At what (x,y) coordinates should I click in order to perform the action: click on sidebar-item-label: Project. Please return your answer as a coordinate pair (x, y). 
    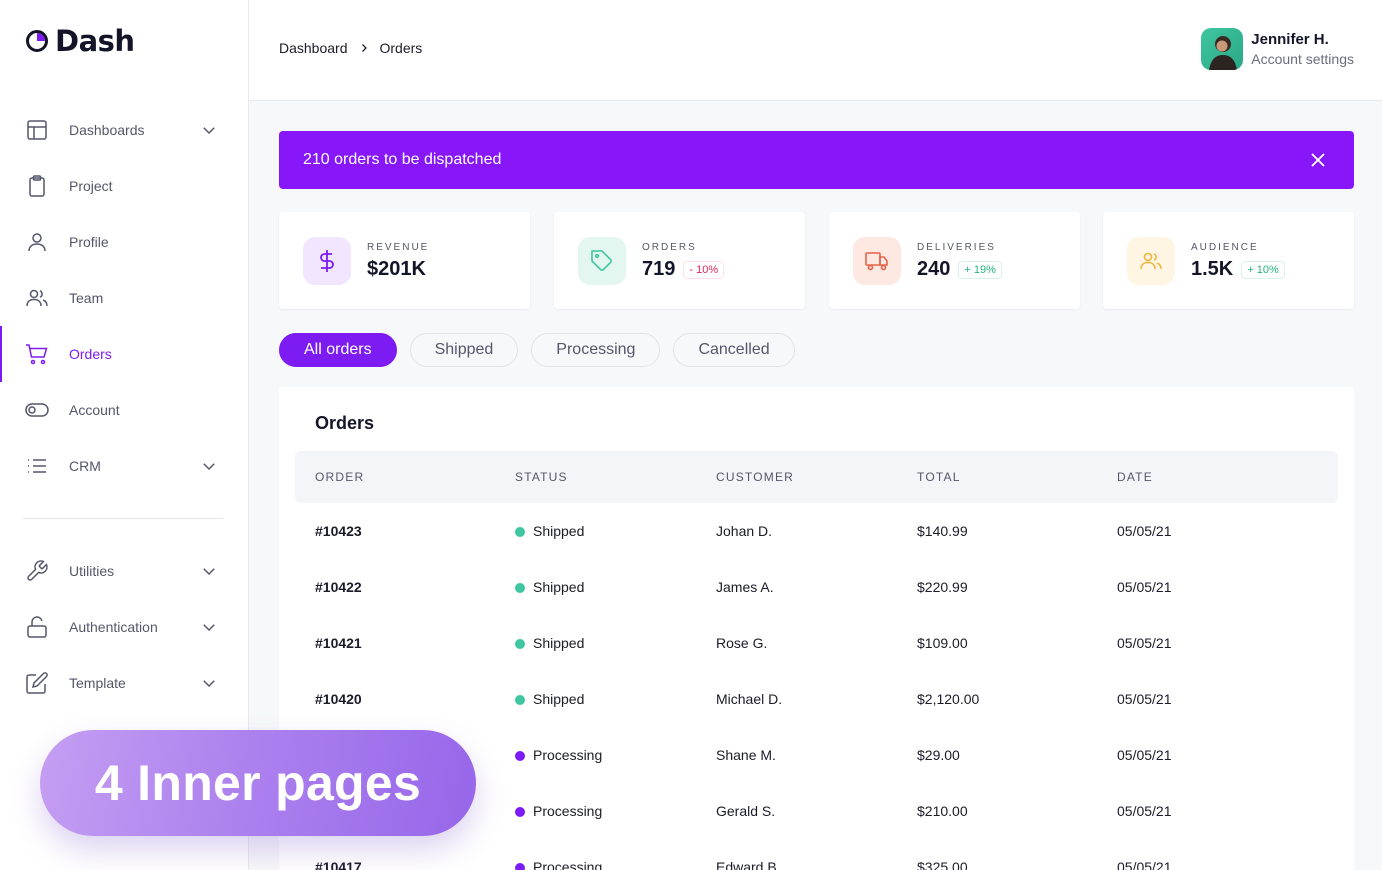
    Looking at the image, I should click on (91, 186).